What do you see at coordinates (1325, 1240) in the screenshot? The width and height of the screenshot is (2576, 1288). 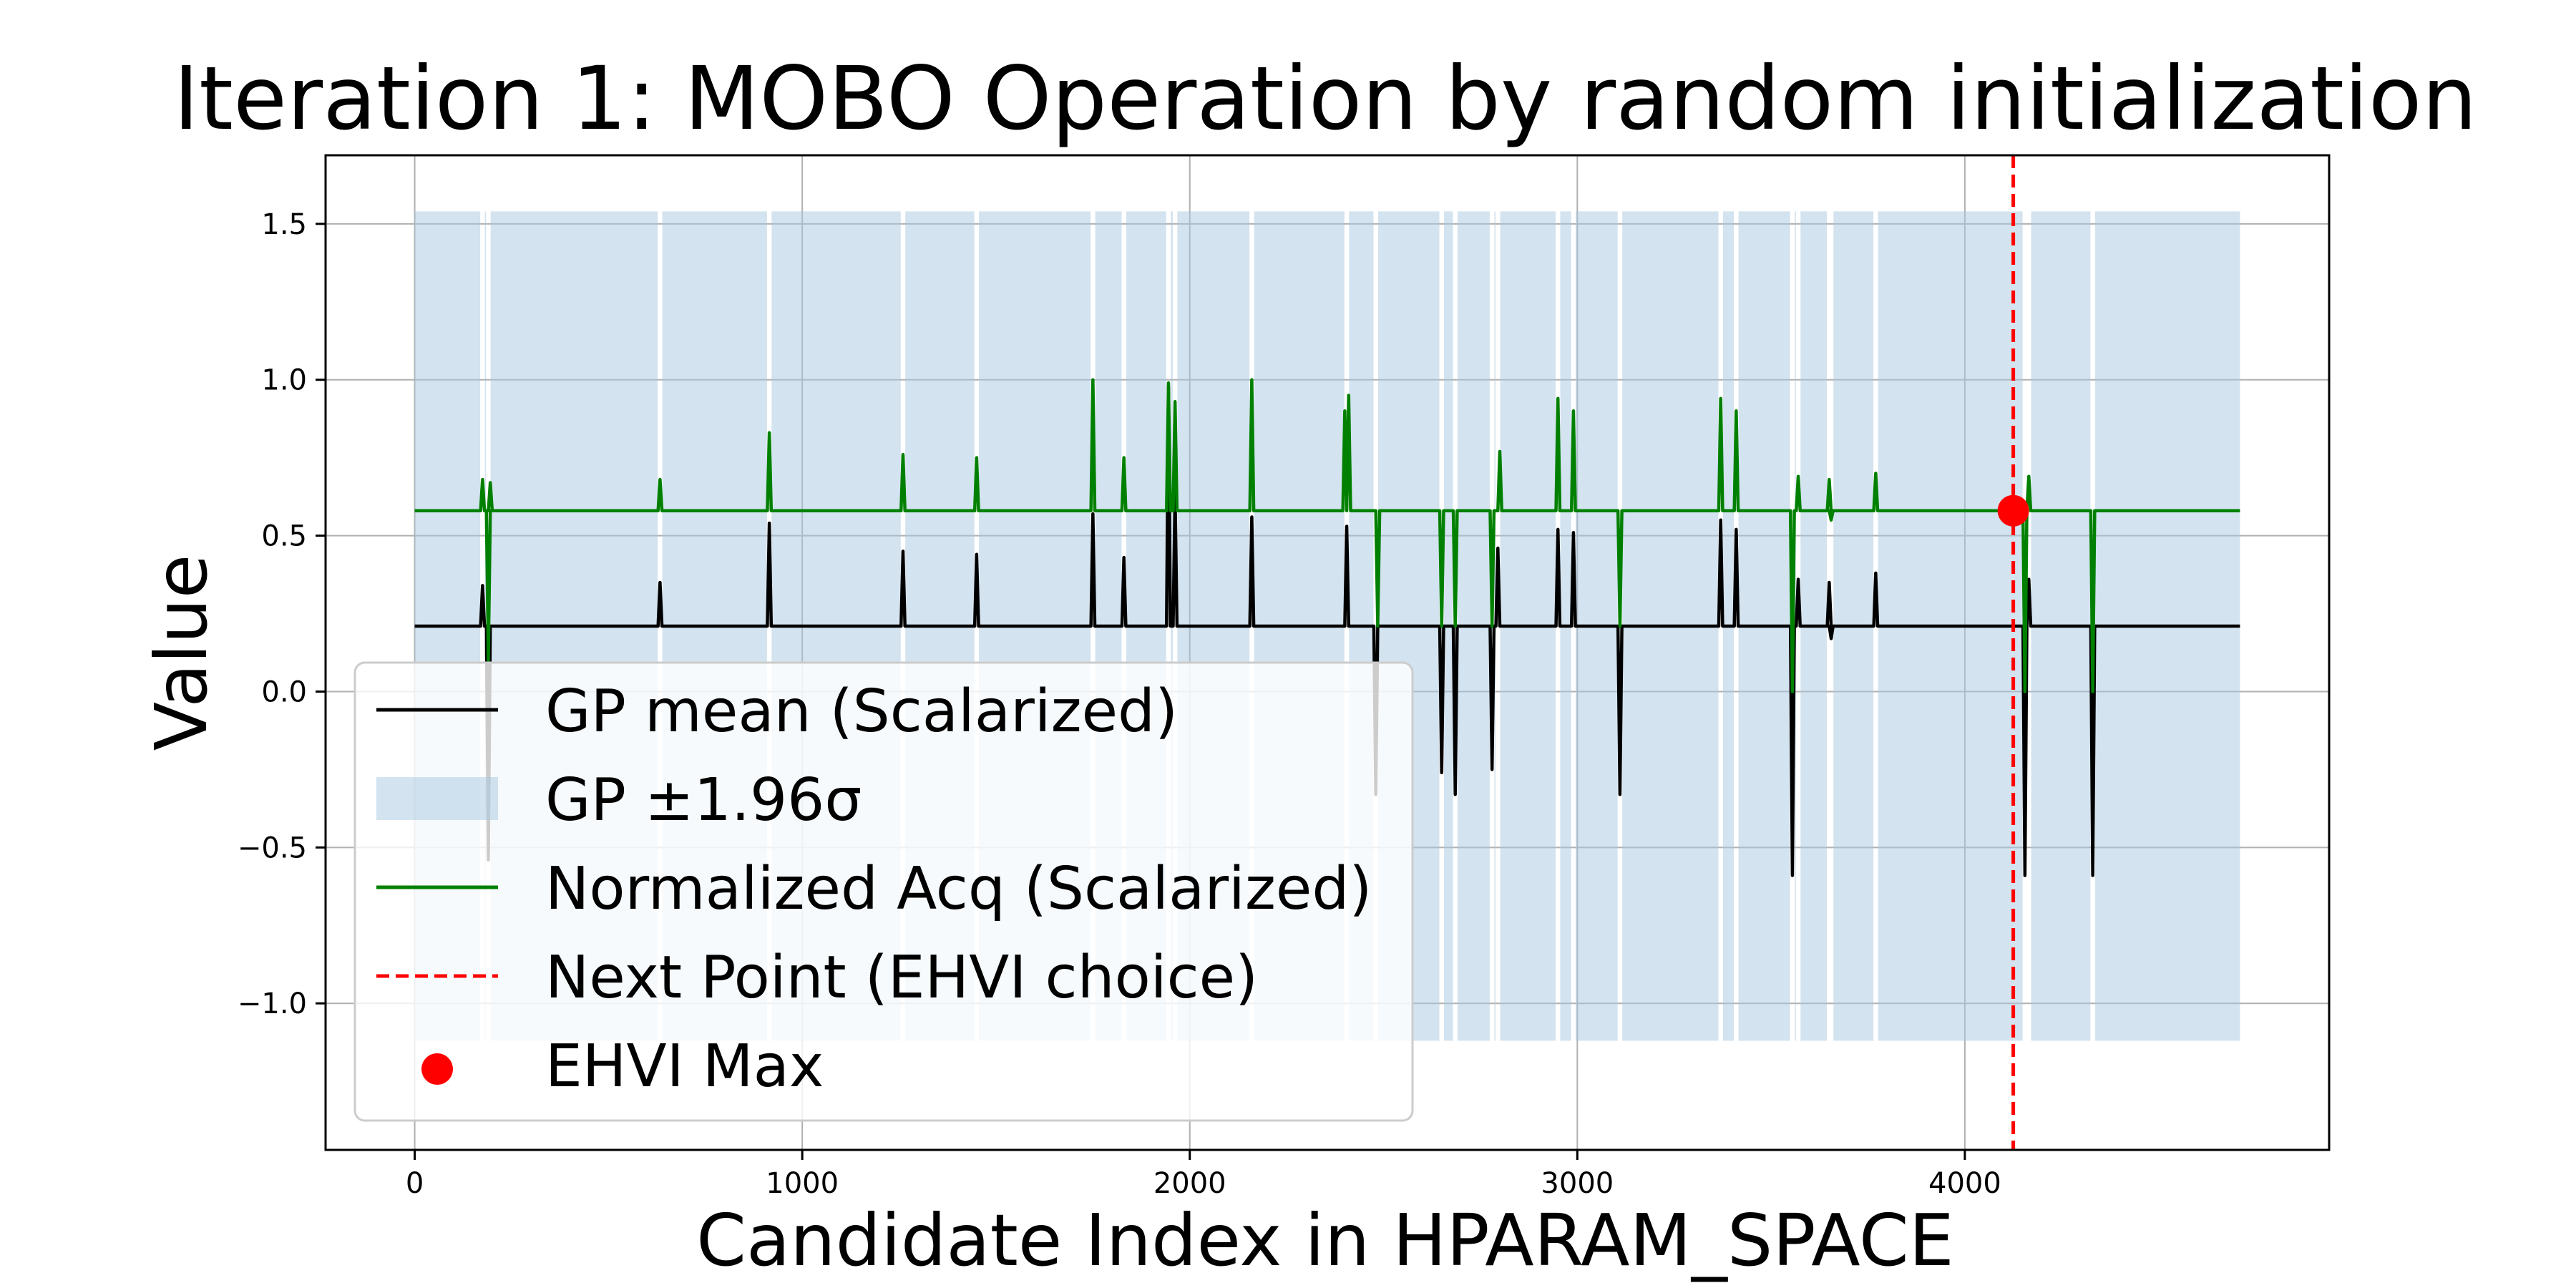 I see `x-axis-label: Candidate Index in HPARAM_SPACE` at bounding box center [1325, 1240].